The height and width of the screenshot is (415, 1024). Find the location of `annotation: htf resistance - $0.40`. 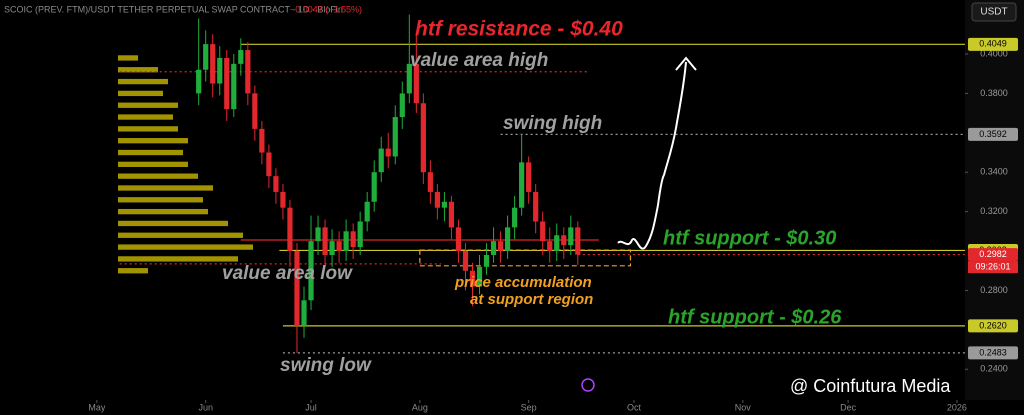

annotation: htf resistance - $0.40 is located at coordinates (519, 29).